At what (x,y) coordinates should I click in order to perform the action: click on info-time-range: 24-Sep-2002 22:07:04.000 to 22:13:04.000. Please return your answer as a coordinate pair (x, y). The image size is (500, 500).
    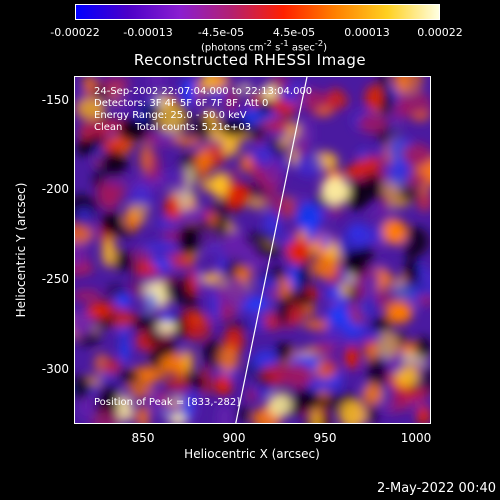
    Looking at the image, I should click on (203, 91).